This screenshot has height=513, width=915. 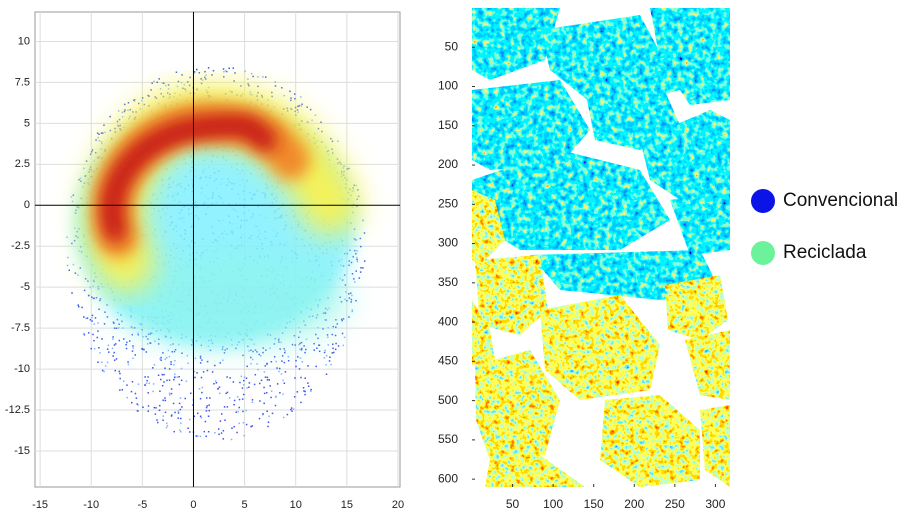 I want to click on y-tick-label: 2.5, so click(x=22, y=164).